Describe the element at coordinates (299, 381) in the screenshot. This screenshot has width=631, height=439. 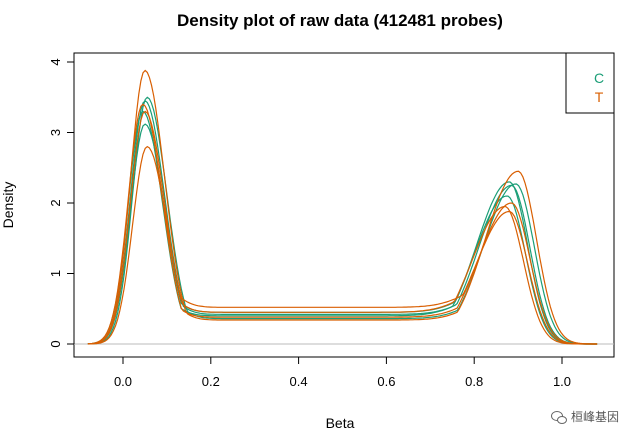
I see `x-tick-label: 0.4` at that location.